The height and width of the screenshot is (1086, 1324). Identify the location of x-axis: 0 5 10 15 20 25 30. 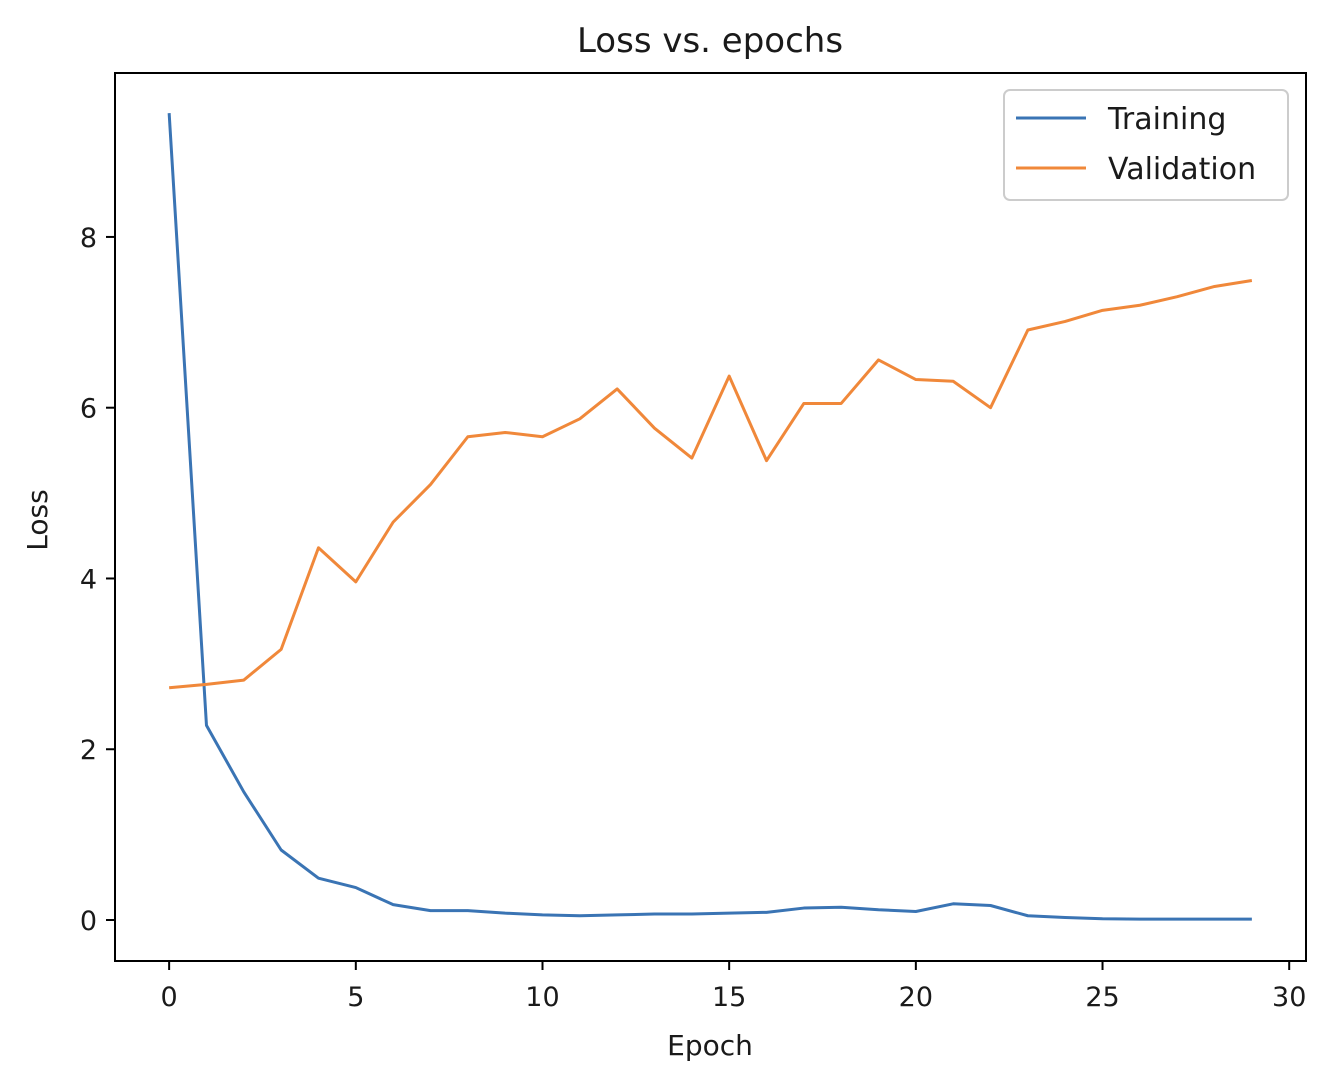
(733, 987).